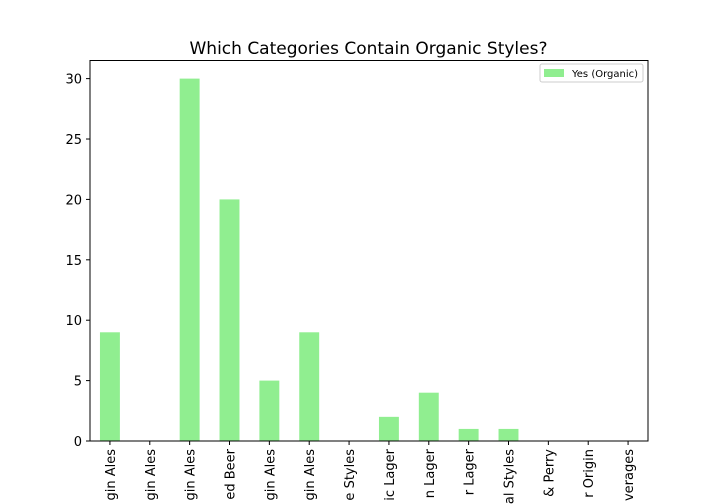  I want to click on x-tick-label: ic Lager, so click(390, 474).